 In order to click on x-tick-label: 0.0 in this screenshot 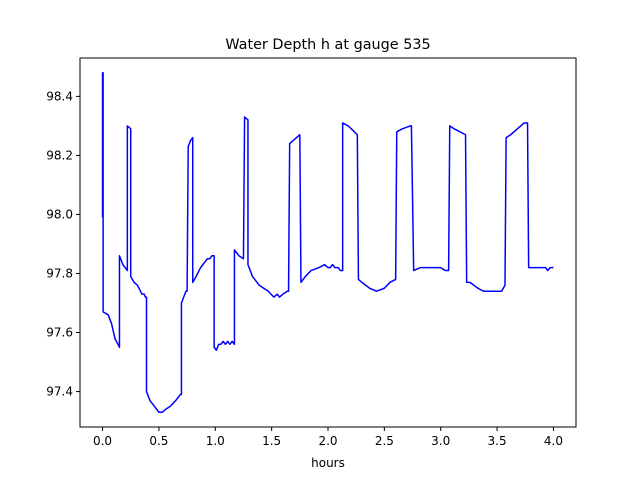, I will do `click(102, 441)`.